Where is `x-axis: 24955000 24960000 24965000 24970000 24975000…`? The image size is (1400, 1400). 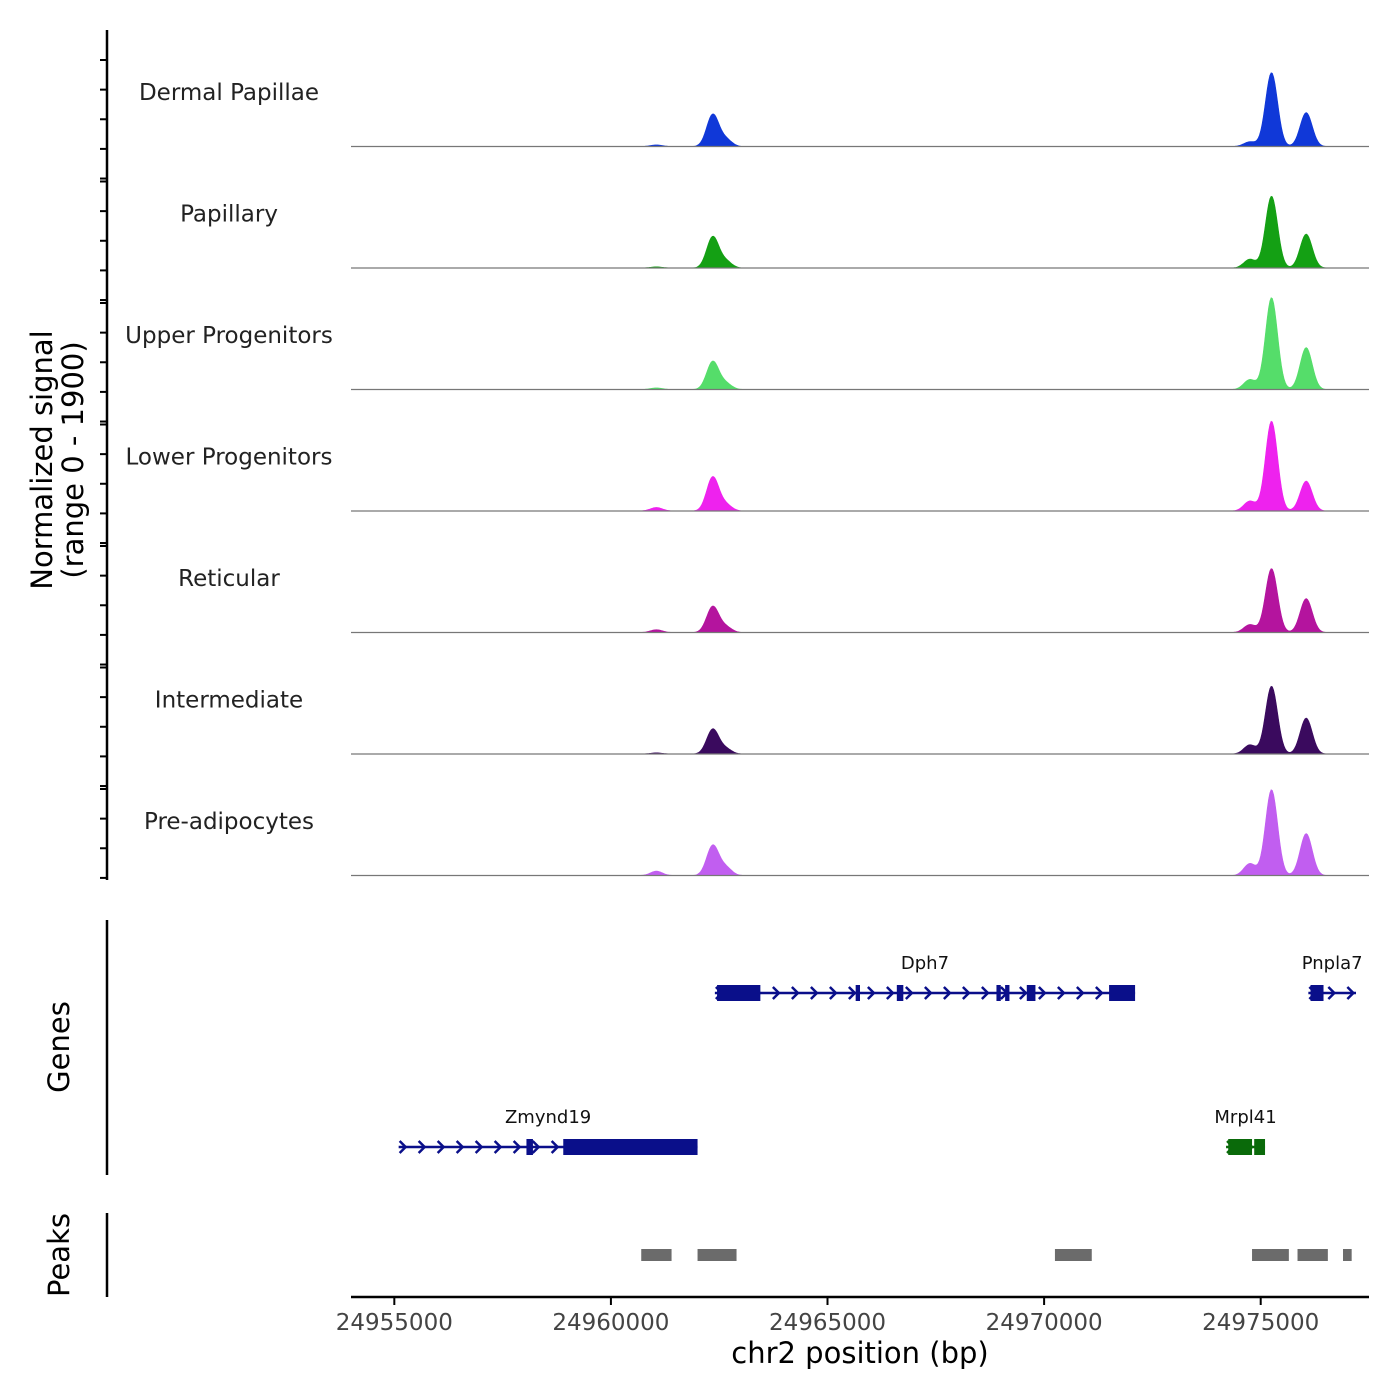
x-axis: 24955000 24960000 24965000 24970000 24975000… is located at coordinates (852, 1332).